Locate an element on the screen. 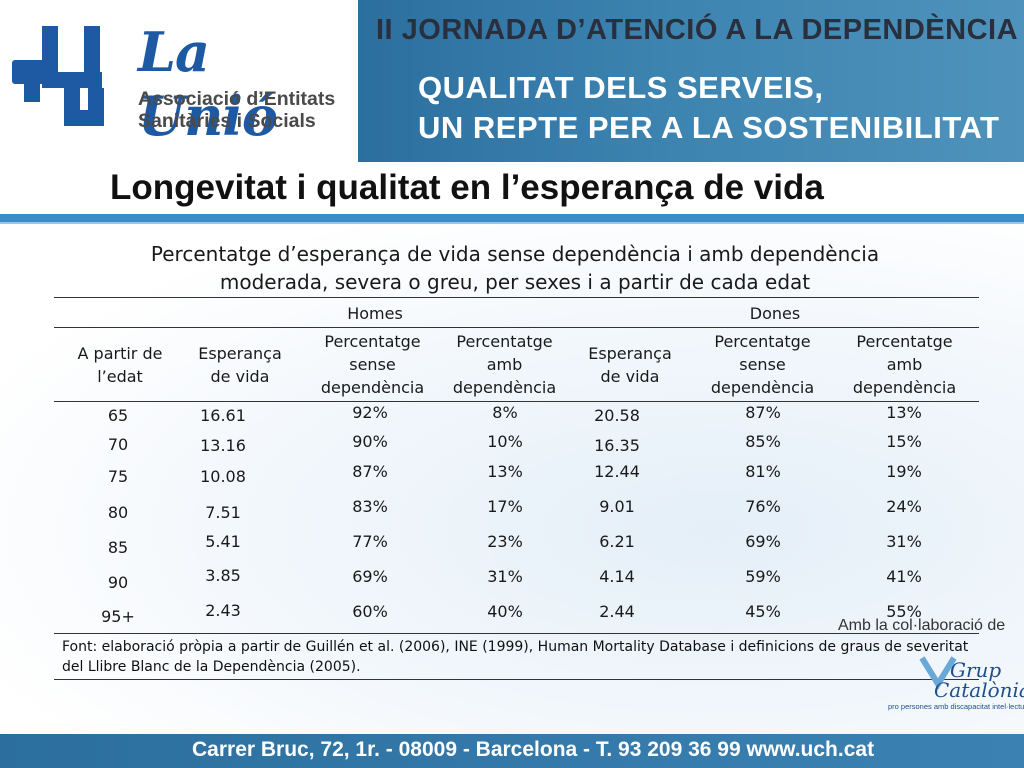 The height and width of the screenshot is (768, 1024). table-cell-women-with-dependency: 19% is located at coordinates (904, 471).